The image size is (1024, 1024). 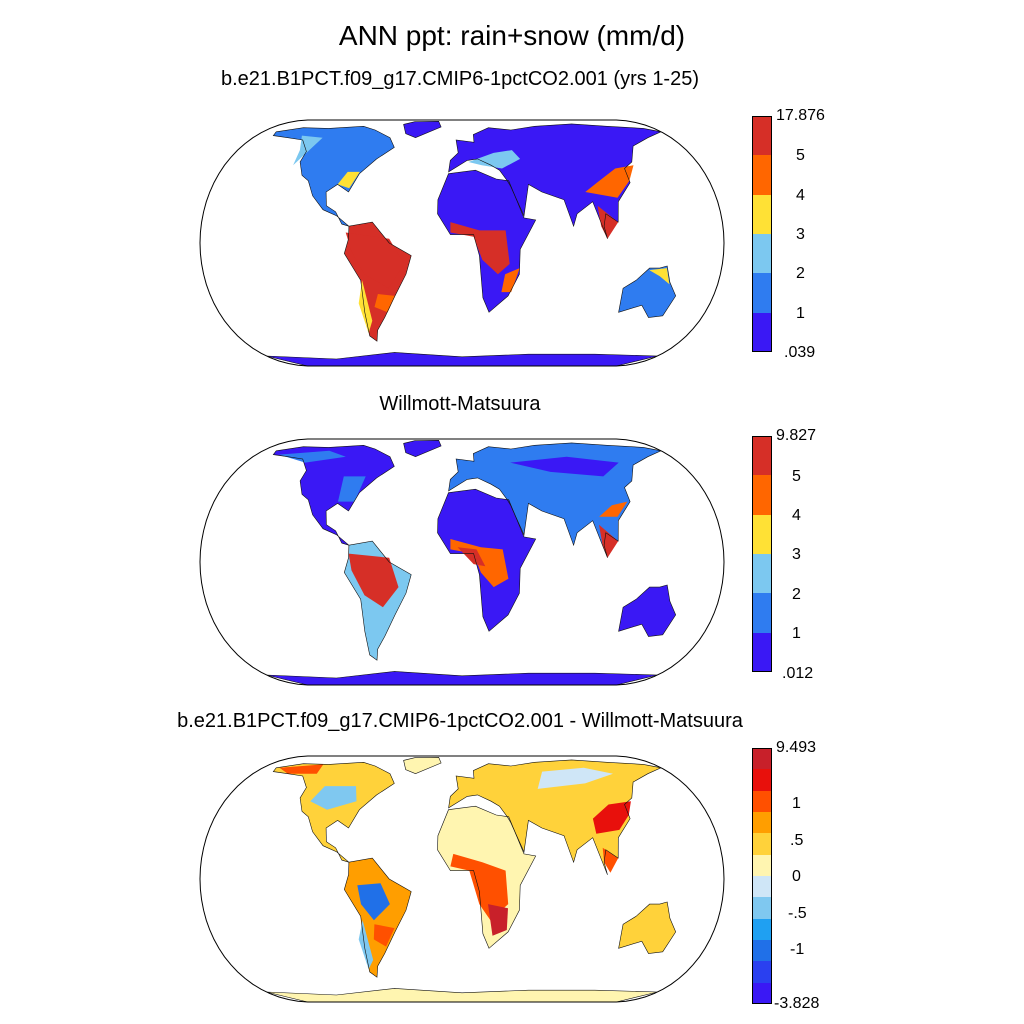 What do you see at coordinates (800, 195) in the screenshot?
I see `panel-1-colorbar-tick: 4` at bounding box center [800, 195].